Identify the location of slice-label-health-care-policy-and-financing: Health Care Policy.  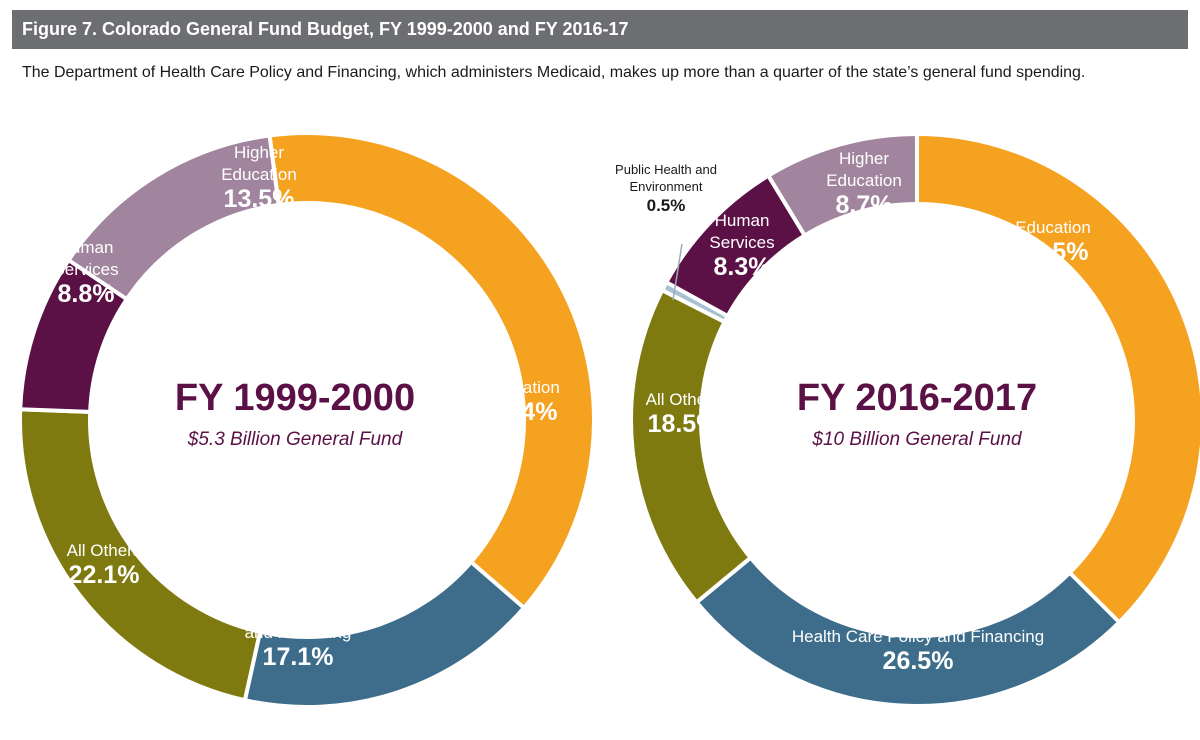
(298, 610).